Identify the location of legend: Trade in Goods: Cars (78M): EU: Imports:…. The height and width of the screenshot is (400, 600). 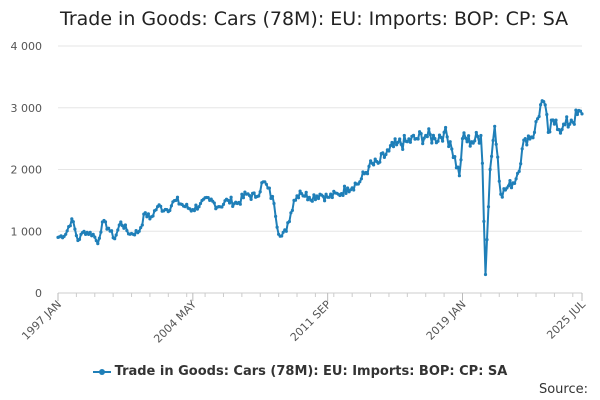
(300, 371).